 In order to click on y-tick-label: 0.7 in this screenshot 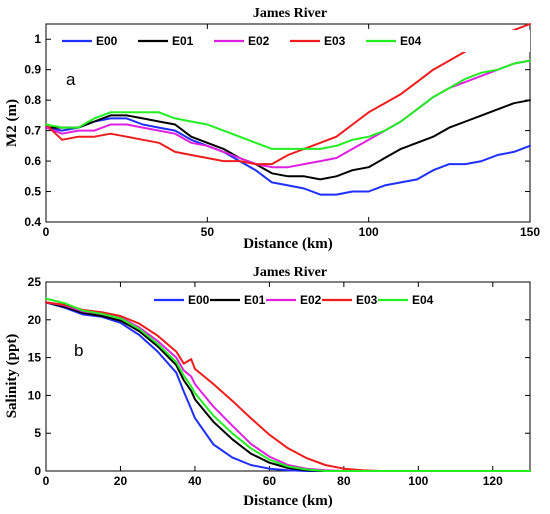, I will do `click(32, 131)`.